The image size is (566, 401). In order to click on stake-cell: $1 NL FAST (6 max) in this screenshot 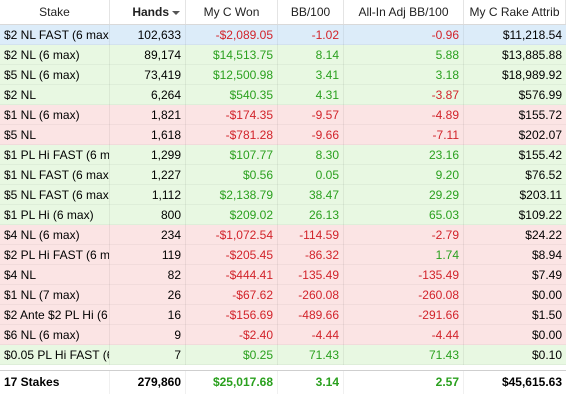, I will do `click(55, 175)`.